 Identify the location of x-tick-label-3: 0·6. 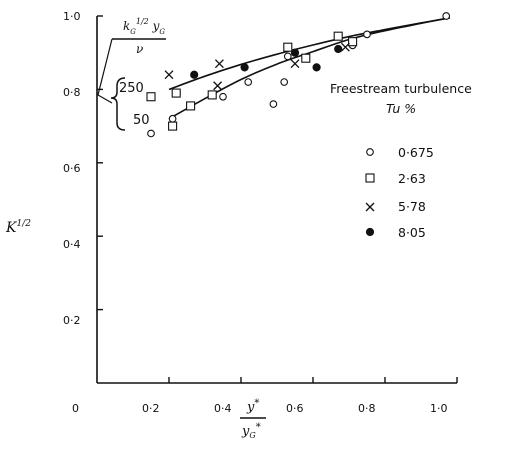
(295, 408).